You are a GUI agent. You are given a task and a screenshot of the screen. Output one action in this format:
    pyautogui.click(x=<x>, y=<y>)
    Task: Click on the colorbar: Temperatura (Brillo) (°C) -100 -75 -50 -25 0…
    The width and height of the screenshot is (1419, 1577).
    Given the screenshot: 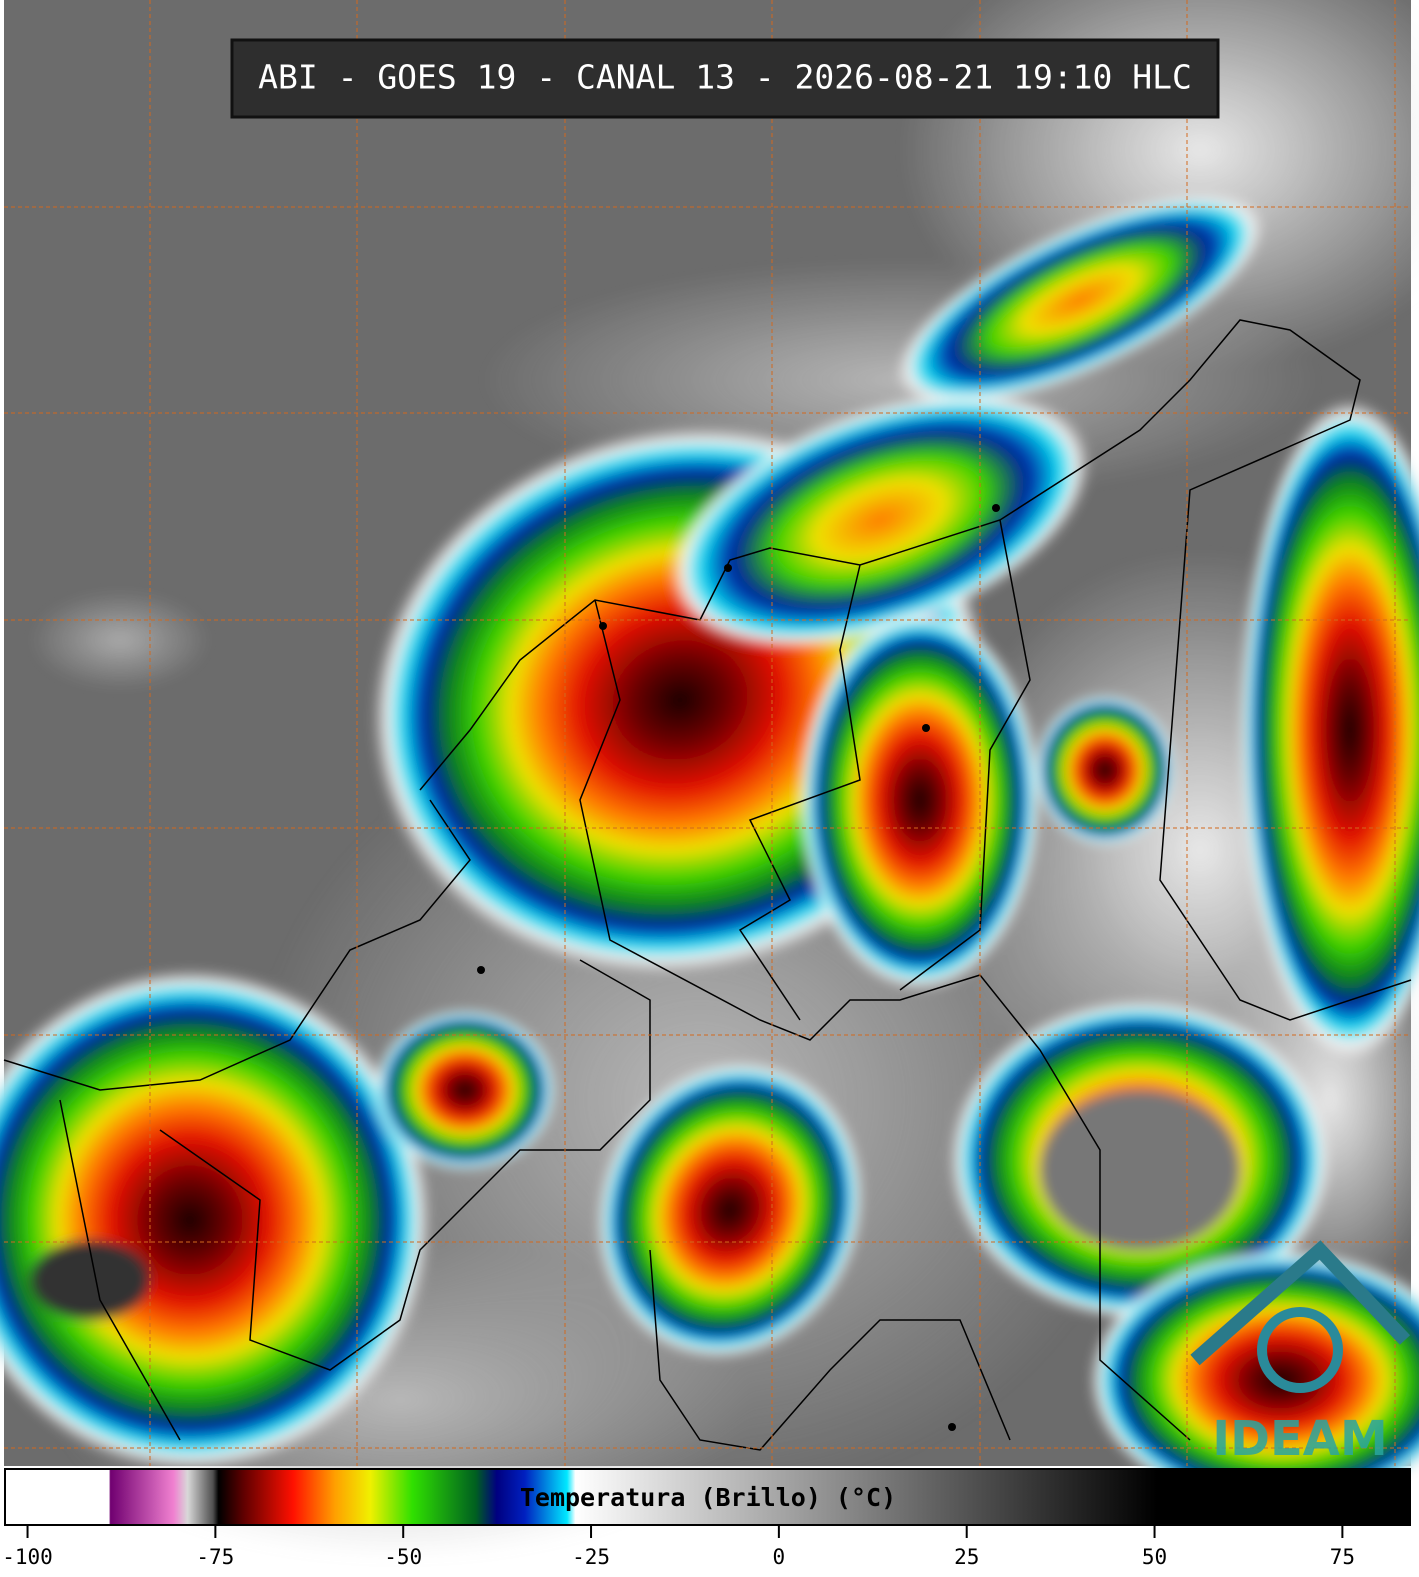 What is the action you would take?
    pyautogui.click(x=706, y=1518)
    